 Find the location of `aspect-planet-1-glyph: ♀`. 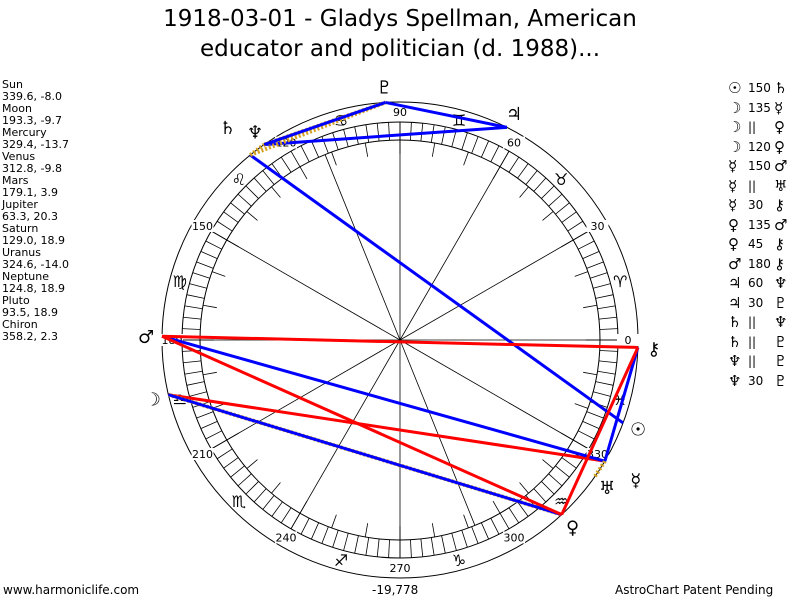

aspect-planet-1-glyph: ♀ is located at coordinates (733, 224).